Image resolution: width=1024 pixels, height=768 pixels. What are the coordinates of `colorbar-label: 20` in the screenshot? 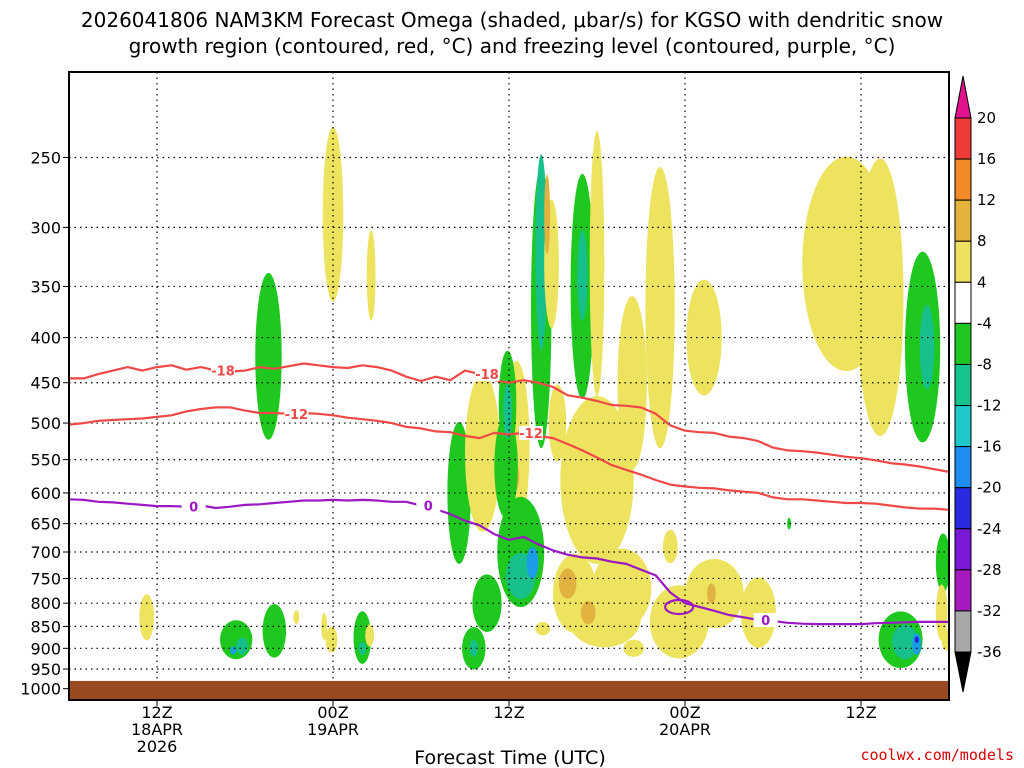 It's located at (986, 118).